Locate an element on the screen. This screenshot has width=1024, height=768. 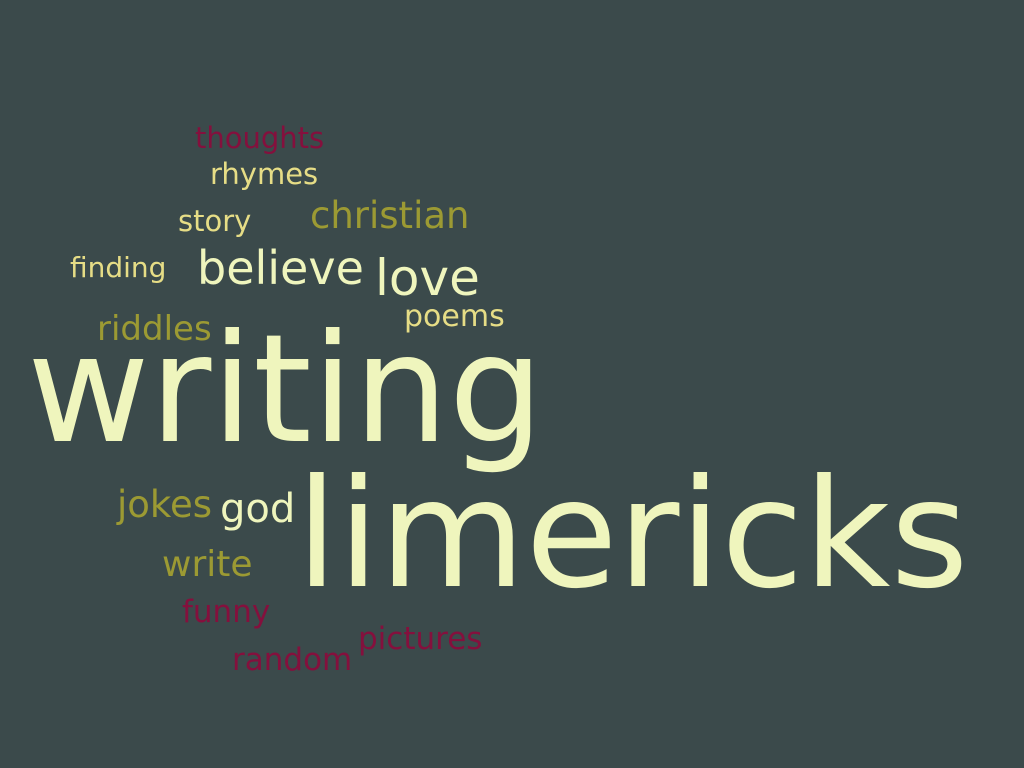
word-thoughts: thoughts is located at coordinates (260, 138).